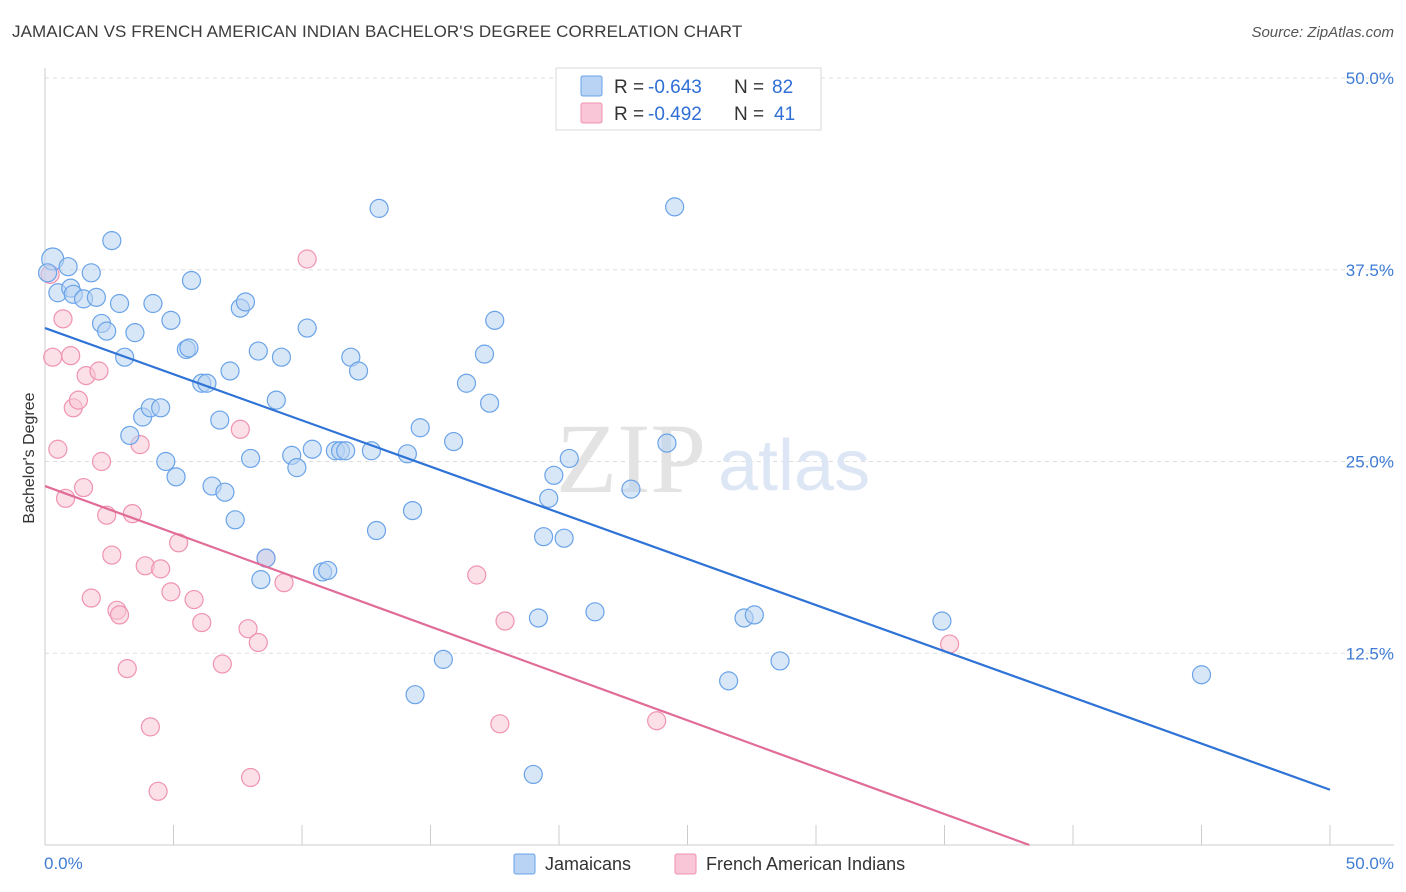 This screenshot has height=892, width=1406. What do you see at coordinates (1370, 863) in the screenshot?
I see `x-tick-label-max: 50.0%` at bounding box center [1370, 863].